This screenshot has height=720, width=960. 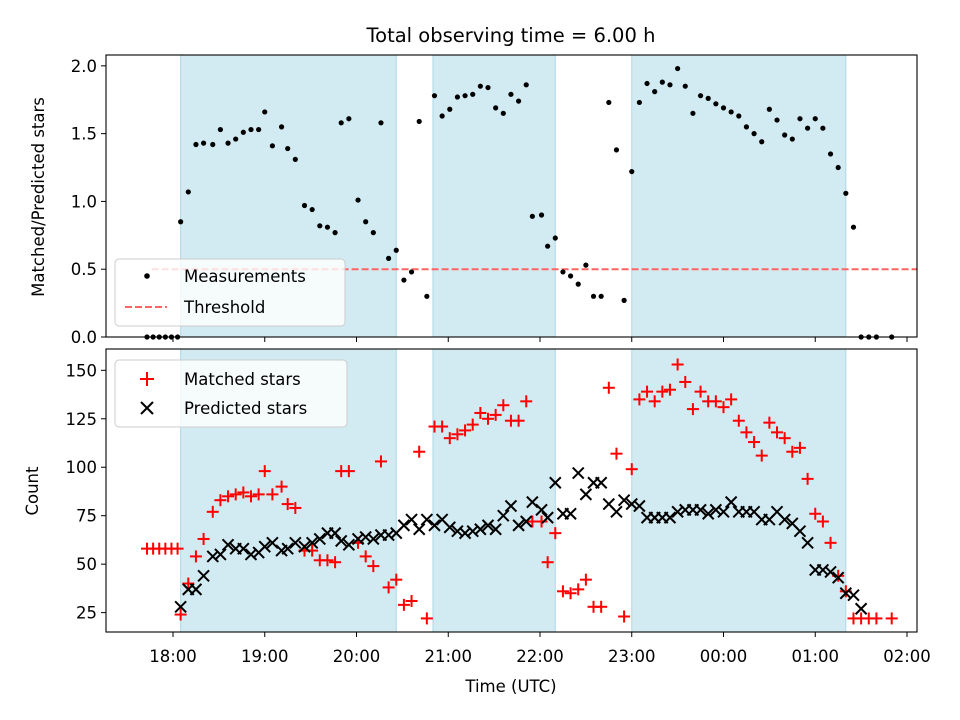 What do you see at coordinates (84, 337) in the screenshot?
I see `y-tick-label: 0.0` at bounding box center [84, 337].